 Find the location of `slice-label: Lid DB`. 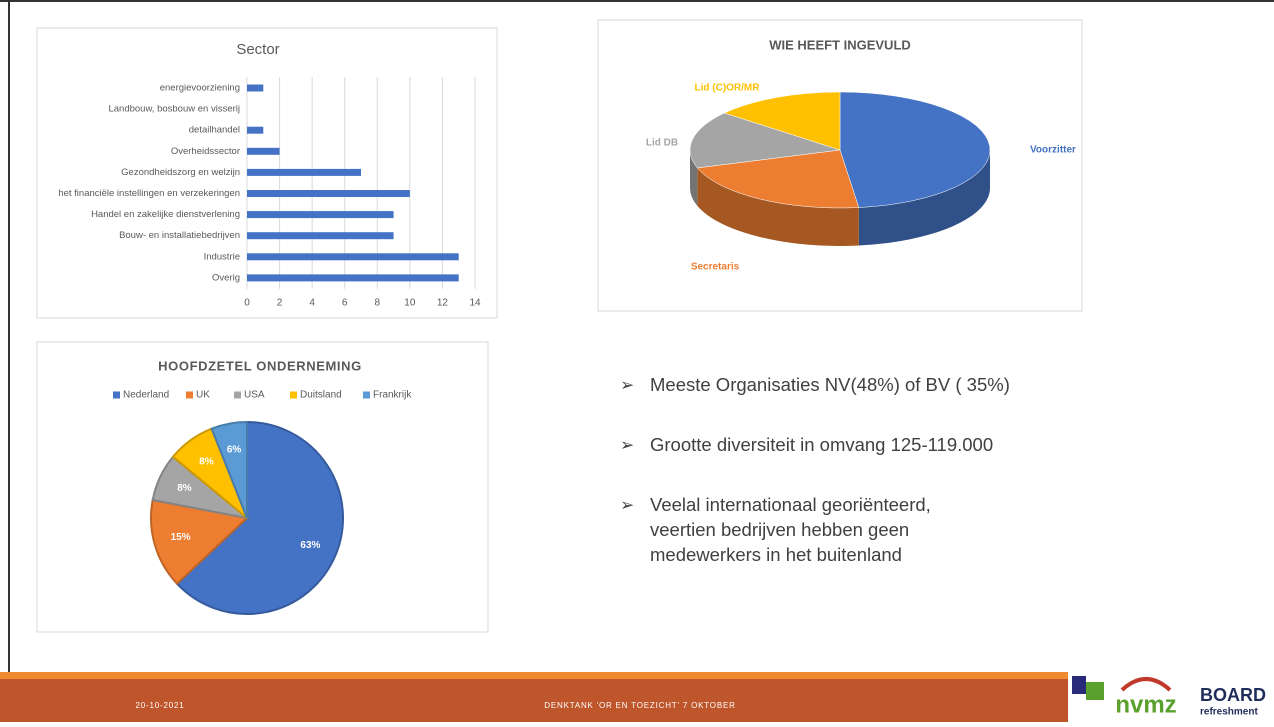

slice-label: Lid DB is located at coordinates (662, 143).